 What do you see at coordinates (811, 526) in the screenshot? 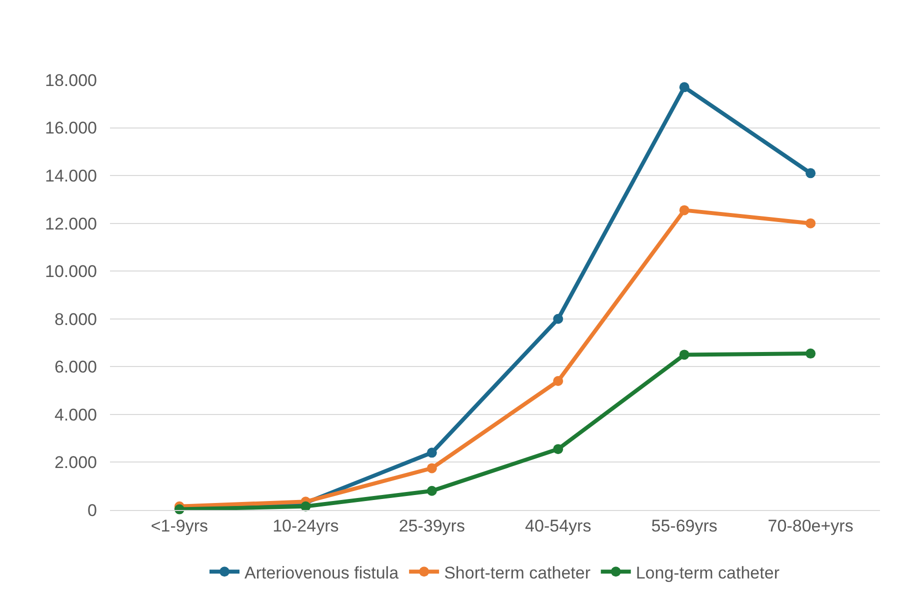
I see `x-tick-label: 70-80e+yrs` at bounding box center [811, 526].